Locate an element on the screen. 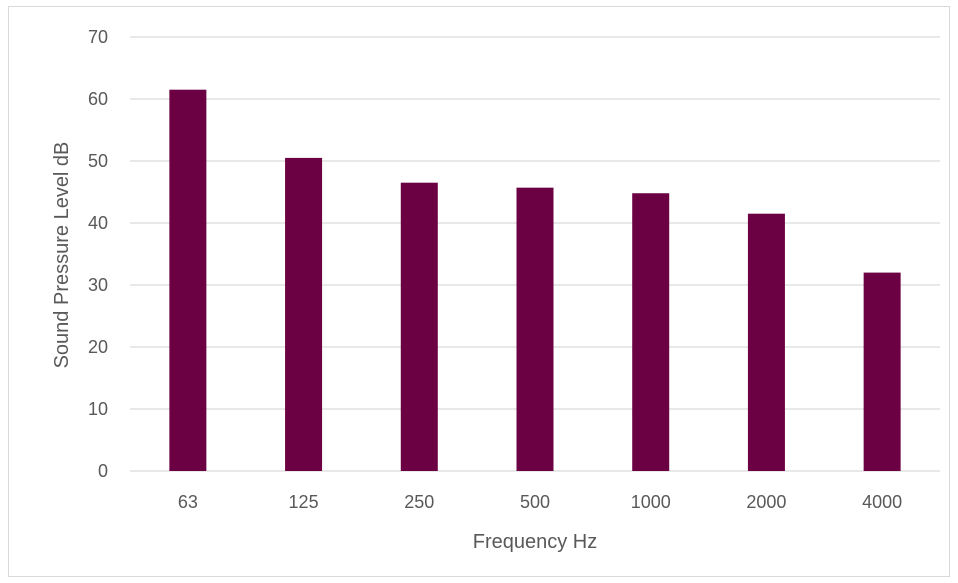  x-axis-title: Frequency Hz is located at coordinates (535, 542).